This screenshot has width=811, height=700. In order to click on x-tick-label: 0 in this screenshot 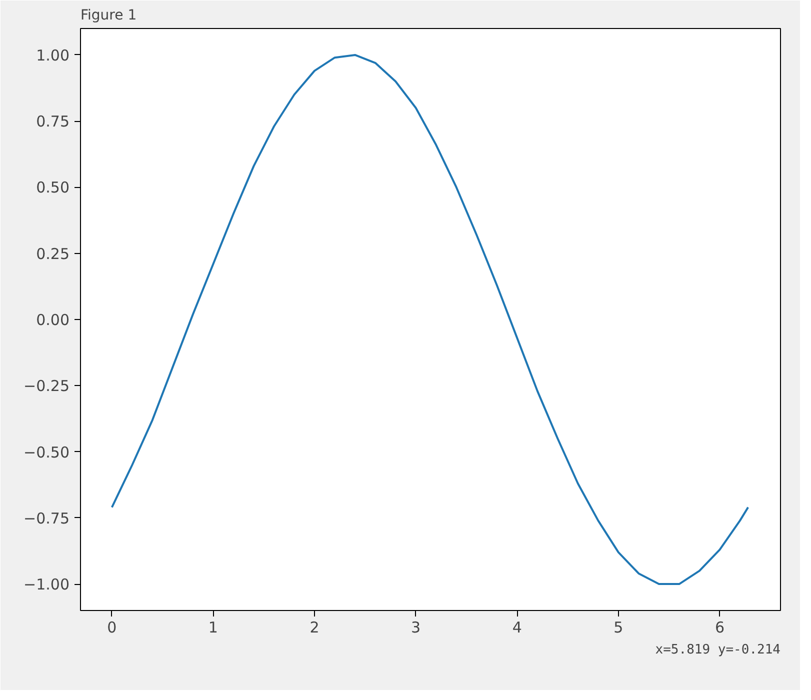, I will do `click(112, 627)`.